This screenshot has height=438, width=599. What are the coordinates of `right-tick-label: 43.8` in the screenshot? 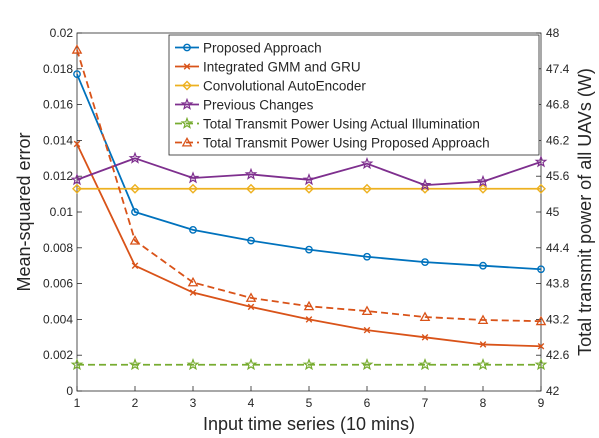 It's located at (558, 284).